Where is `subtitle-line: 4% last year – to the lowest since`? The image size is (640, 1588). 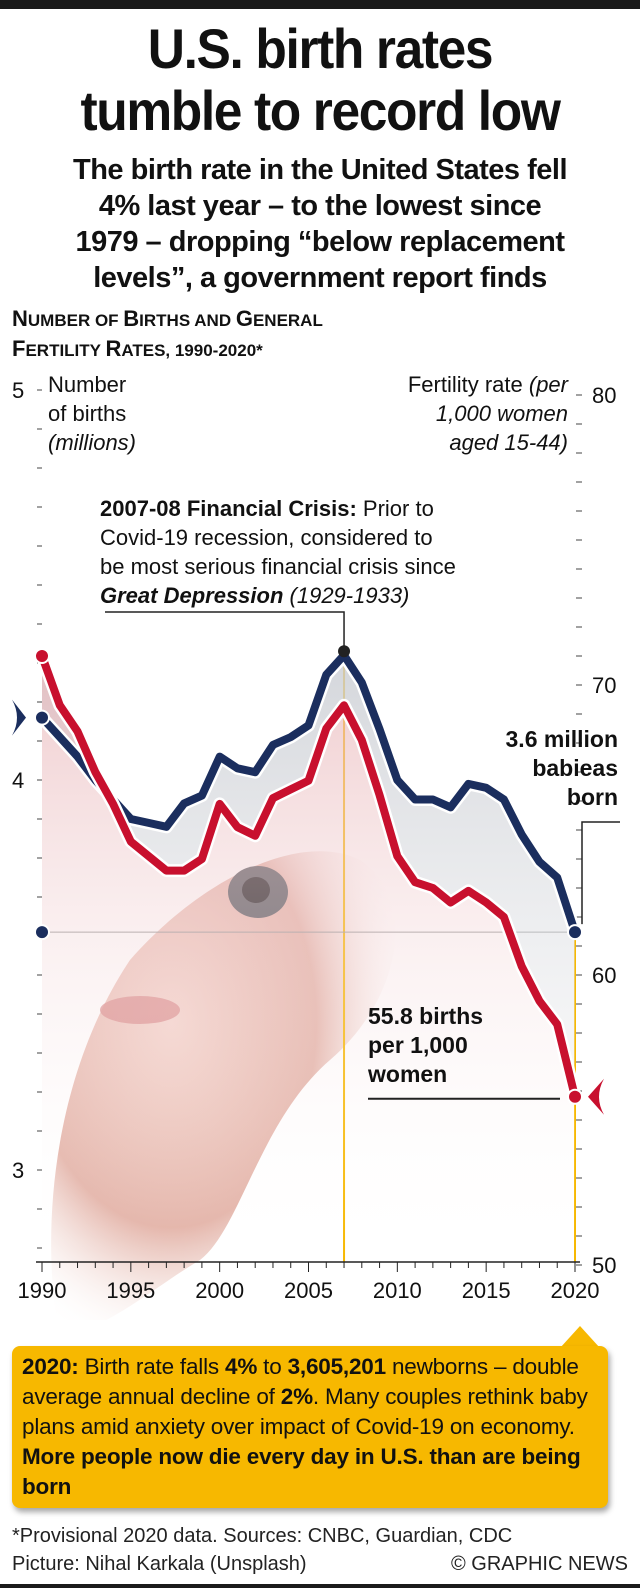
subtitle-line: 4% last year – to the lowest since is located at coordinates (320, 206).